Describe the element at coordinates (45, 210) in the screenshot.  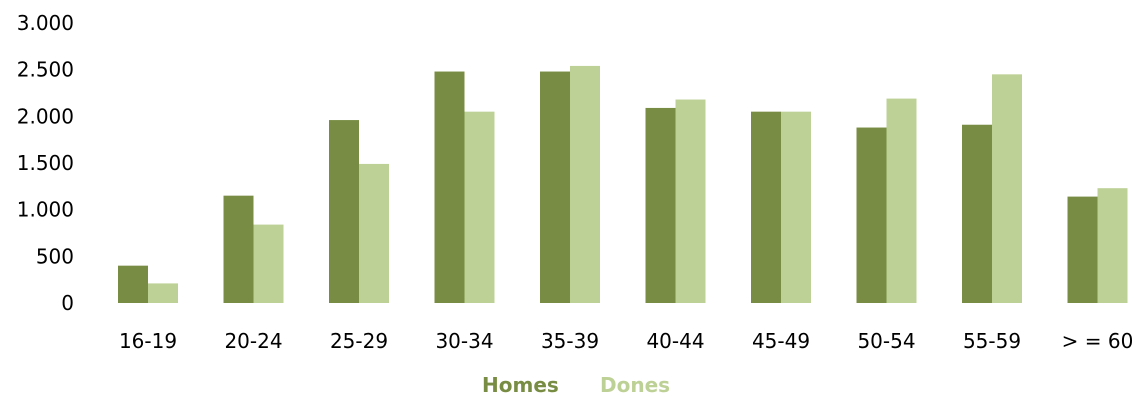
I see `y-tick-label: 1.000` at that location.